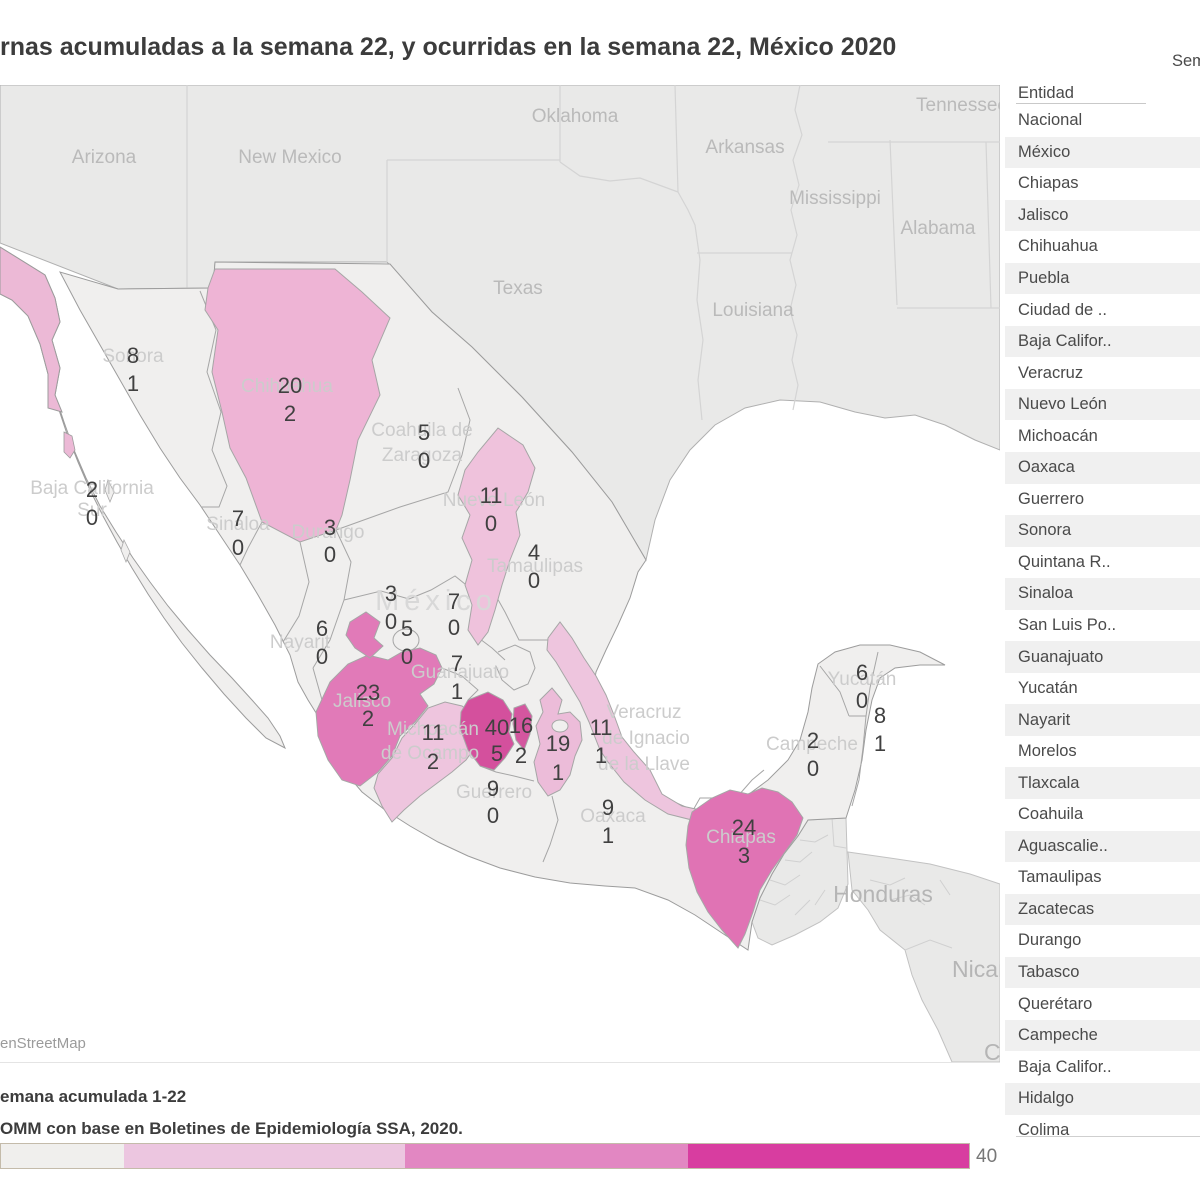  Describe the element at coordinates (1102, 468) in the screenshot. I see `table-row: Oaxaca` at that location.